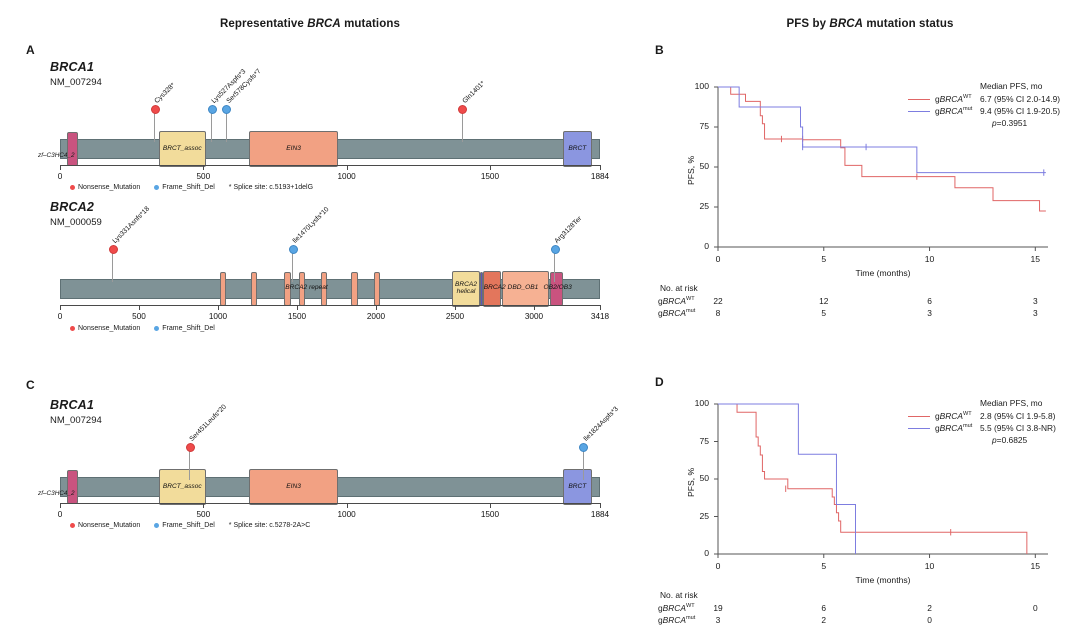 The image size is (1090, 642). I want to click on domain-ein3-panel-a: EIN3, so click(294, 149).